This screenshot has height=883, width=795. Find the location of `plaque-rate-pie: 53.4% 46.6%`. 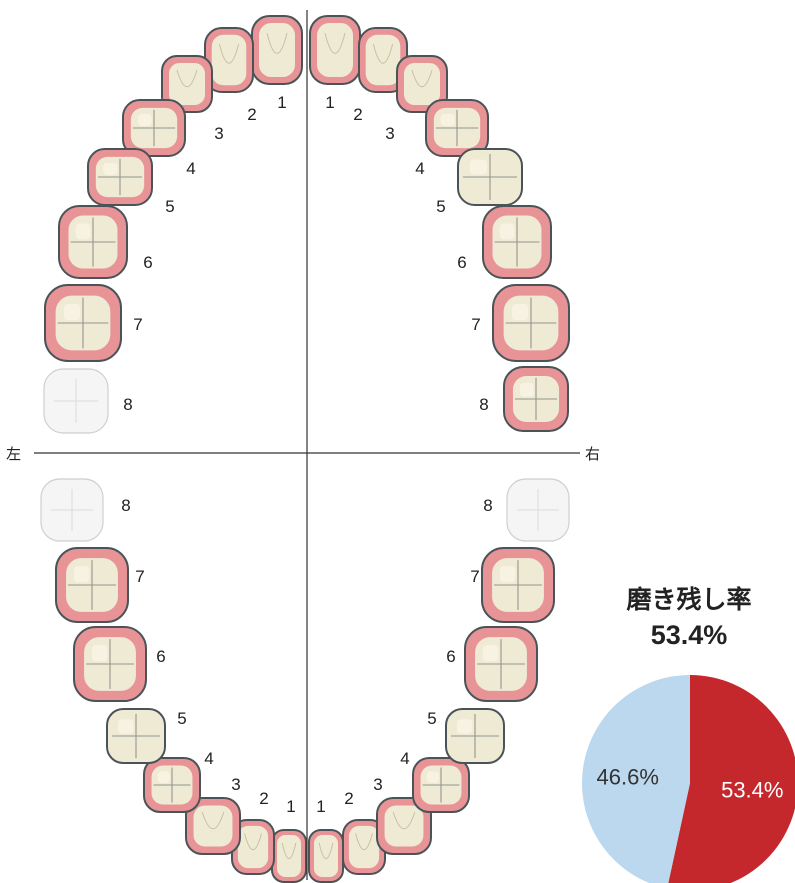

plaque-rate-pie: 53.4% 46.6% is located at coordinates (688, 779).